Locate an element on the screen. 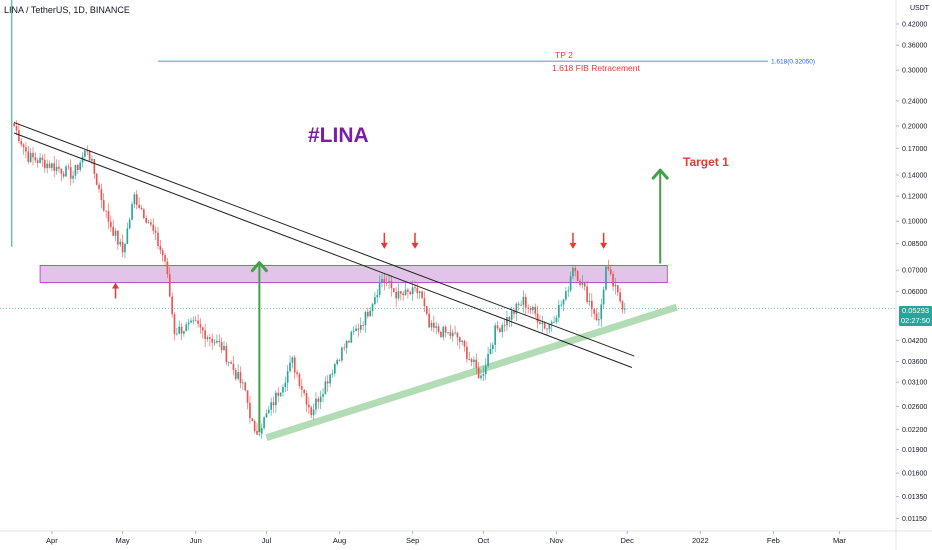 This screenshot has width=932, height=550. current-price-tag: 0.05293 02:27:50 is located at coordinates (915, 316).